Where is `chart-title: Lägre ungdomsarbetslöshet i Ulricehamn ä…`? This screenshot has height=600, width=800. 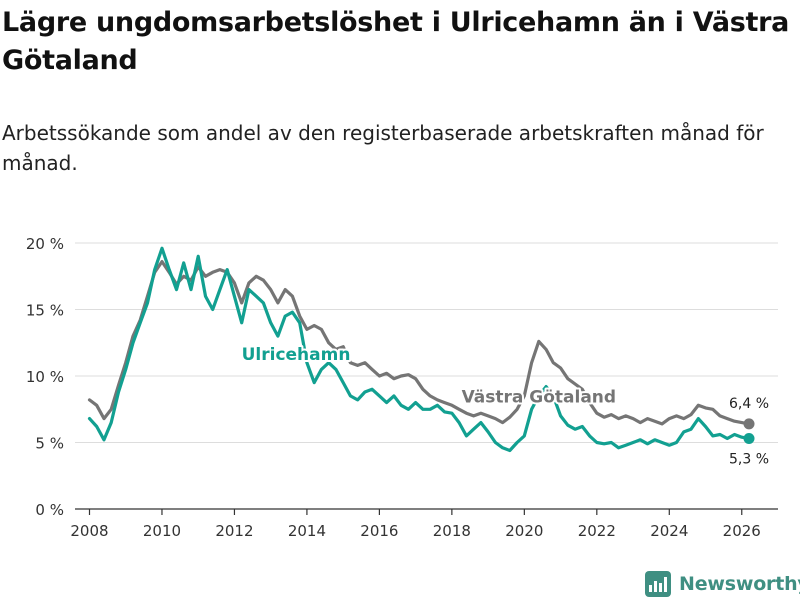
chart-title: Lägre ungdomsarbetslöshet i Ulricehamn ä… is located at coordinates (396, 41).